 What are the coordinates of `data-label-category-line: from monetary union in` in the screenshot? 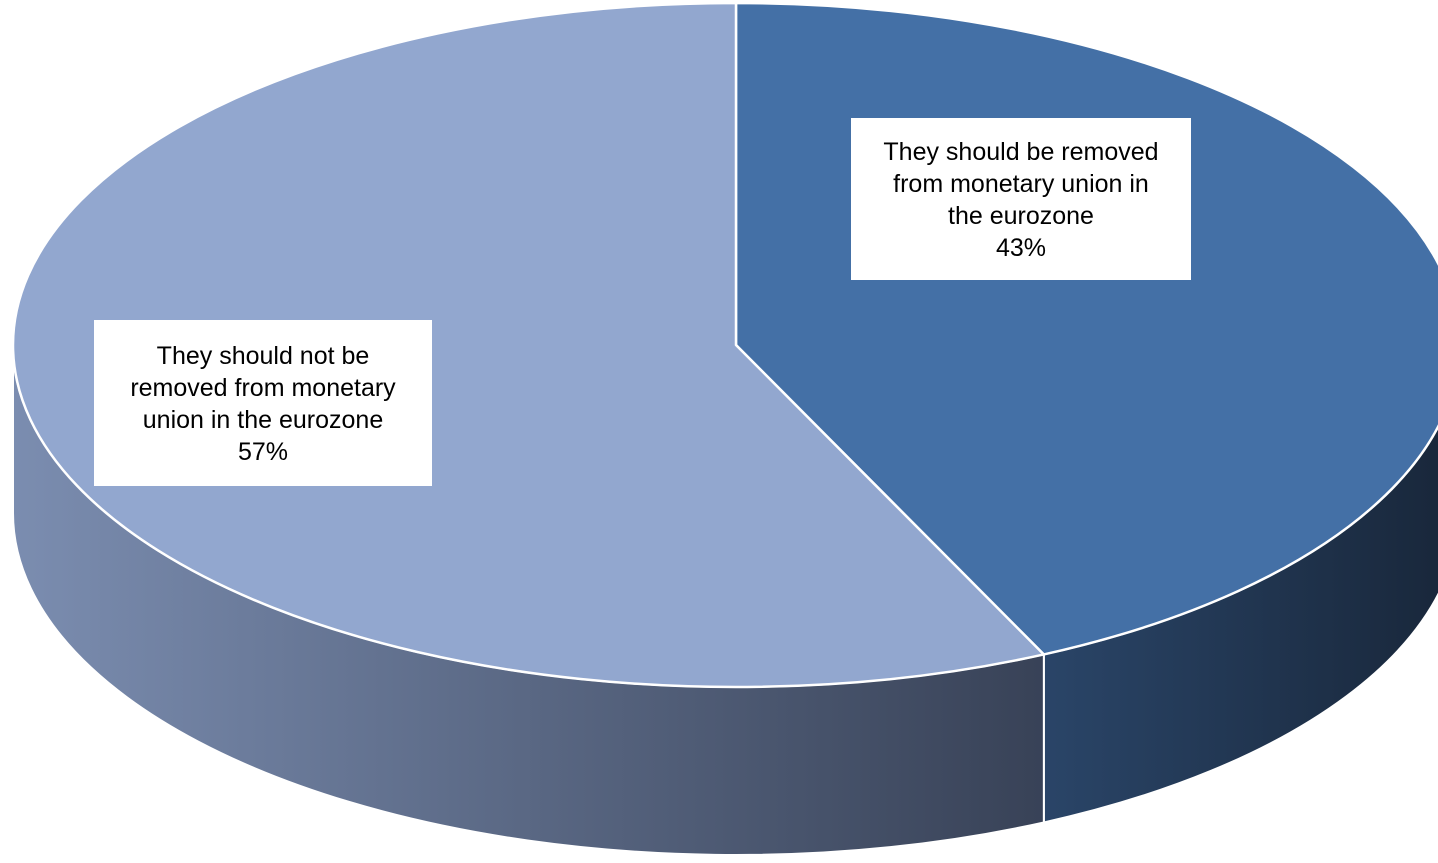 It's located at (1021, 184).